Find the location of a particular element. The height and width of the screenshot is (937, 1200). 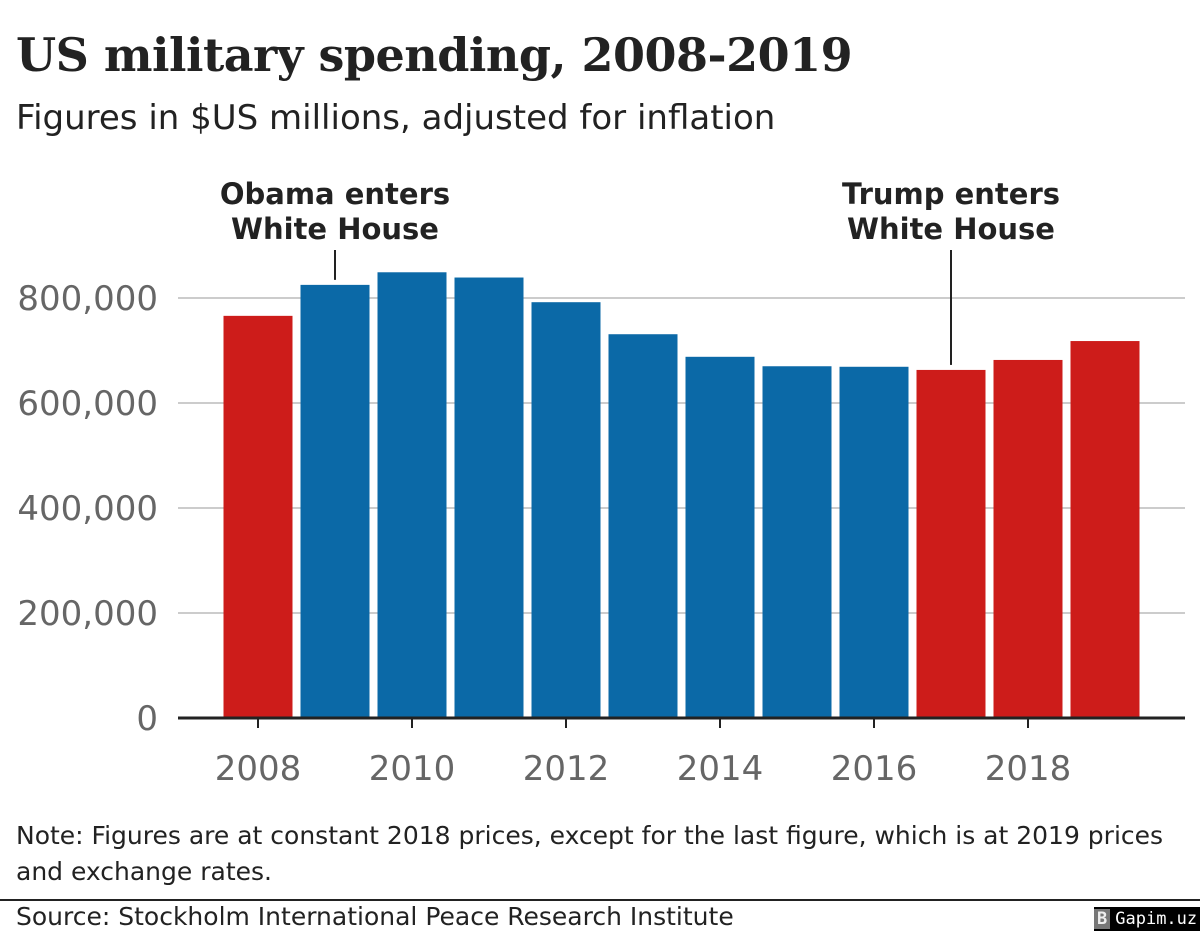

annotation-label: Obama enters is located at coordinates (335, 194).